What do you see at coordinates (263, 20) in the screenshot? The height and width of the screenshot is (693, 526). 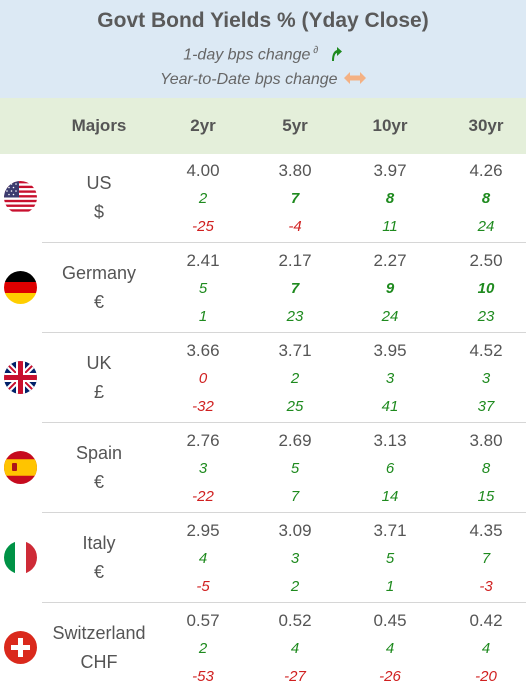 I see `page-title: Govt Bond Yields % (Yday Close)` at bounding box center [263, 20].